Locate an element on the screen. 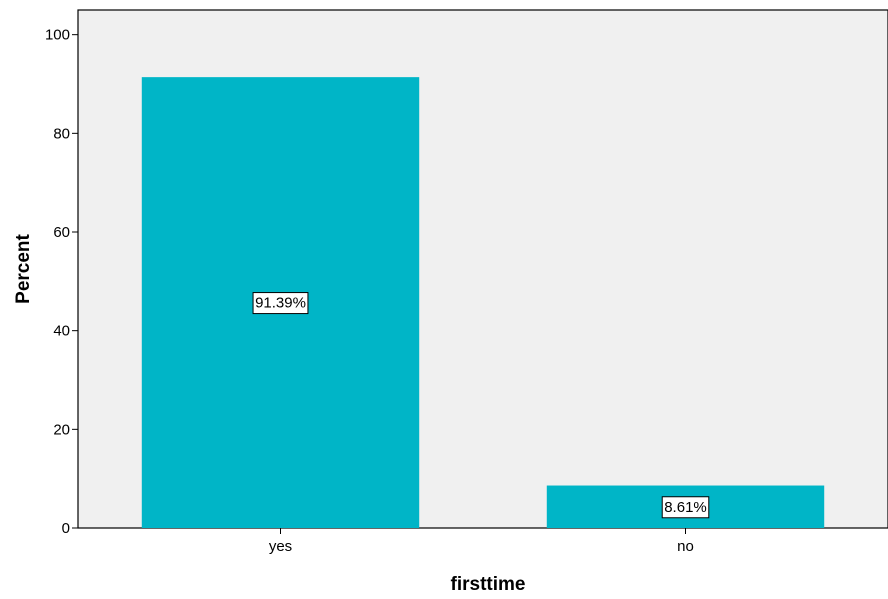 This screenshot has width=888, height=599. y-tick-label-60: 60 is located at coordinates (61, 232).